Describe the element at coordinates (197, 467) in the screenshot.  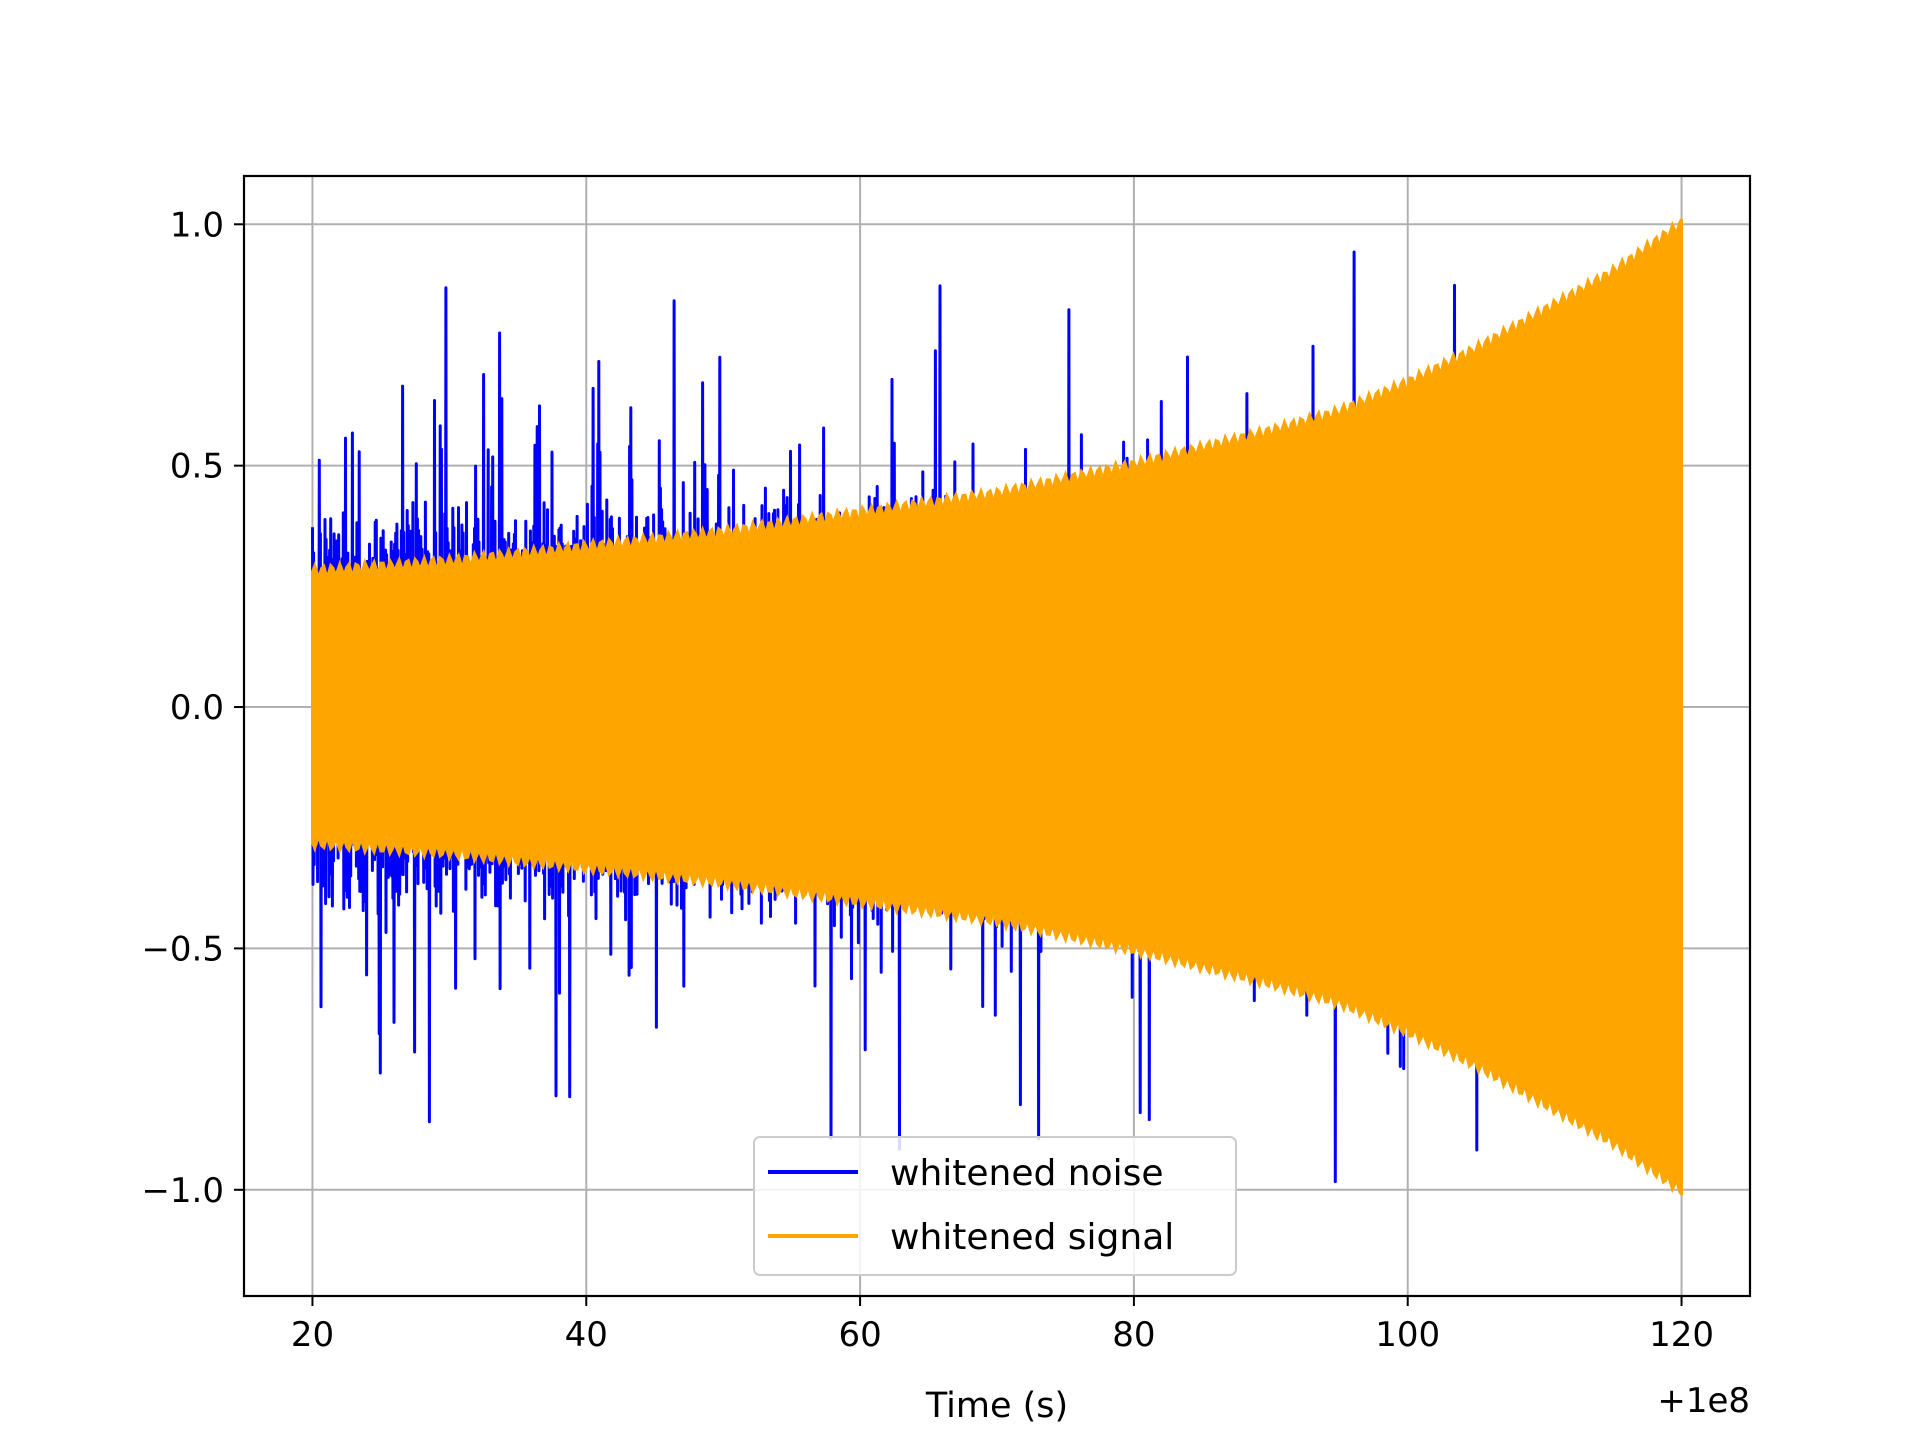
I see `y-tick-label: 0.5` at that location.